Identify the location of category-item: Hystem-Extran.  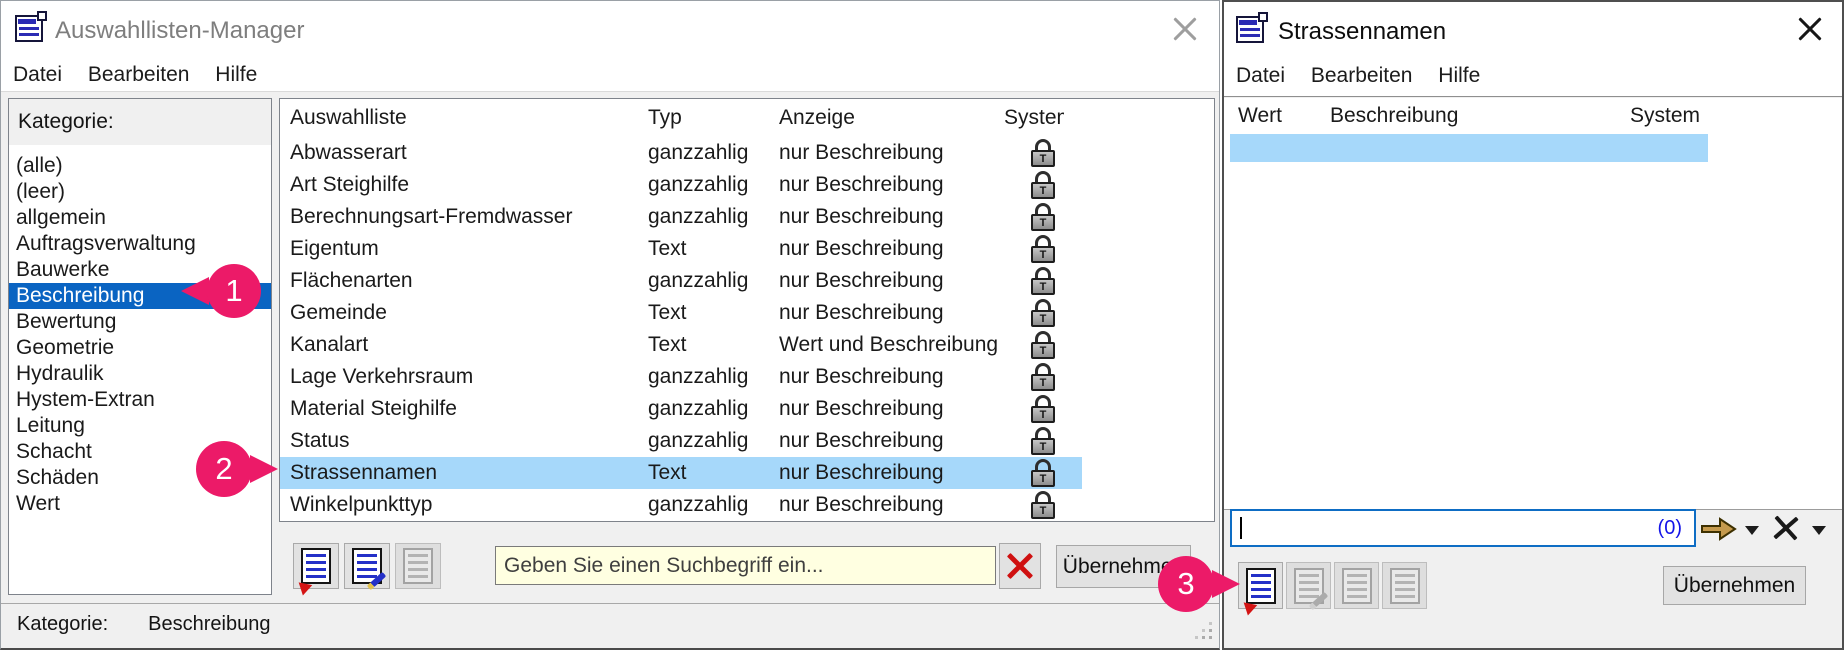
(85, 399).